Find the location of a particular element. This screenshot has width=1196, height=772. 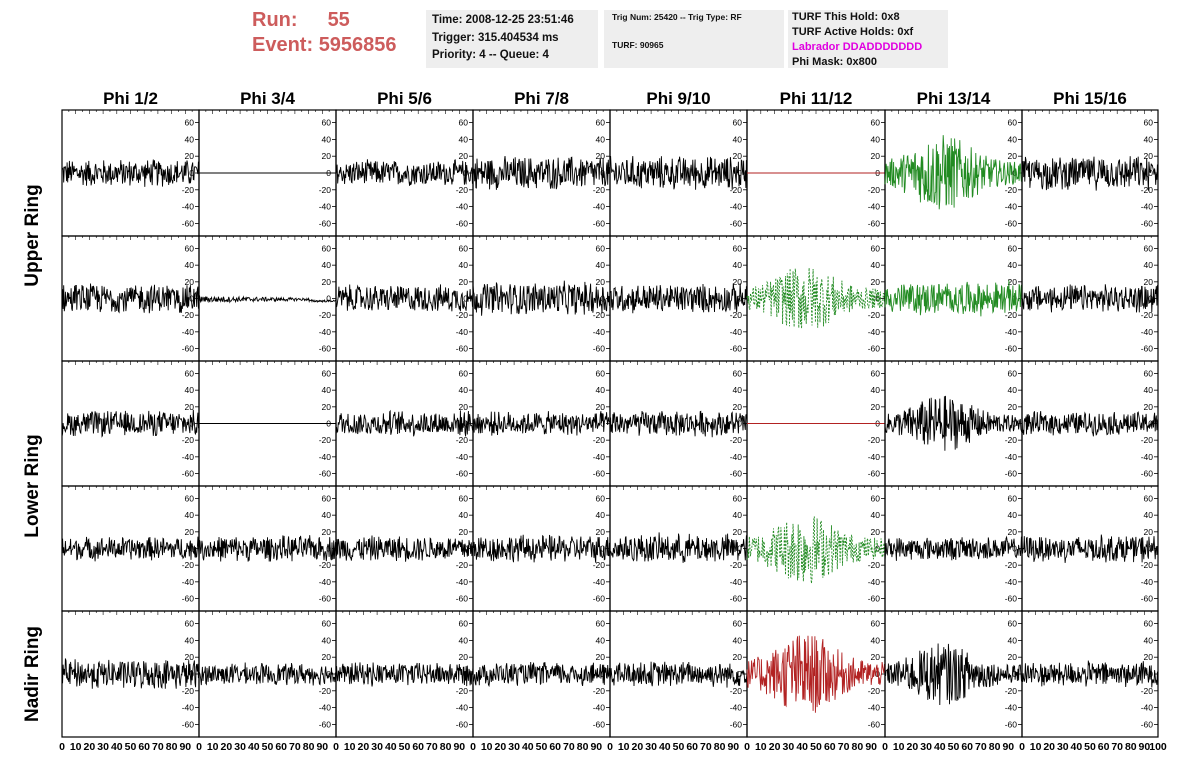

waveform-r4-c6 is located at coordinates (816, 550).